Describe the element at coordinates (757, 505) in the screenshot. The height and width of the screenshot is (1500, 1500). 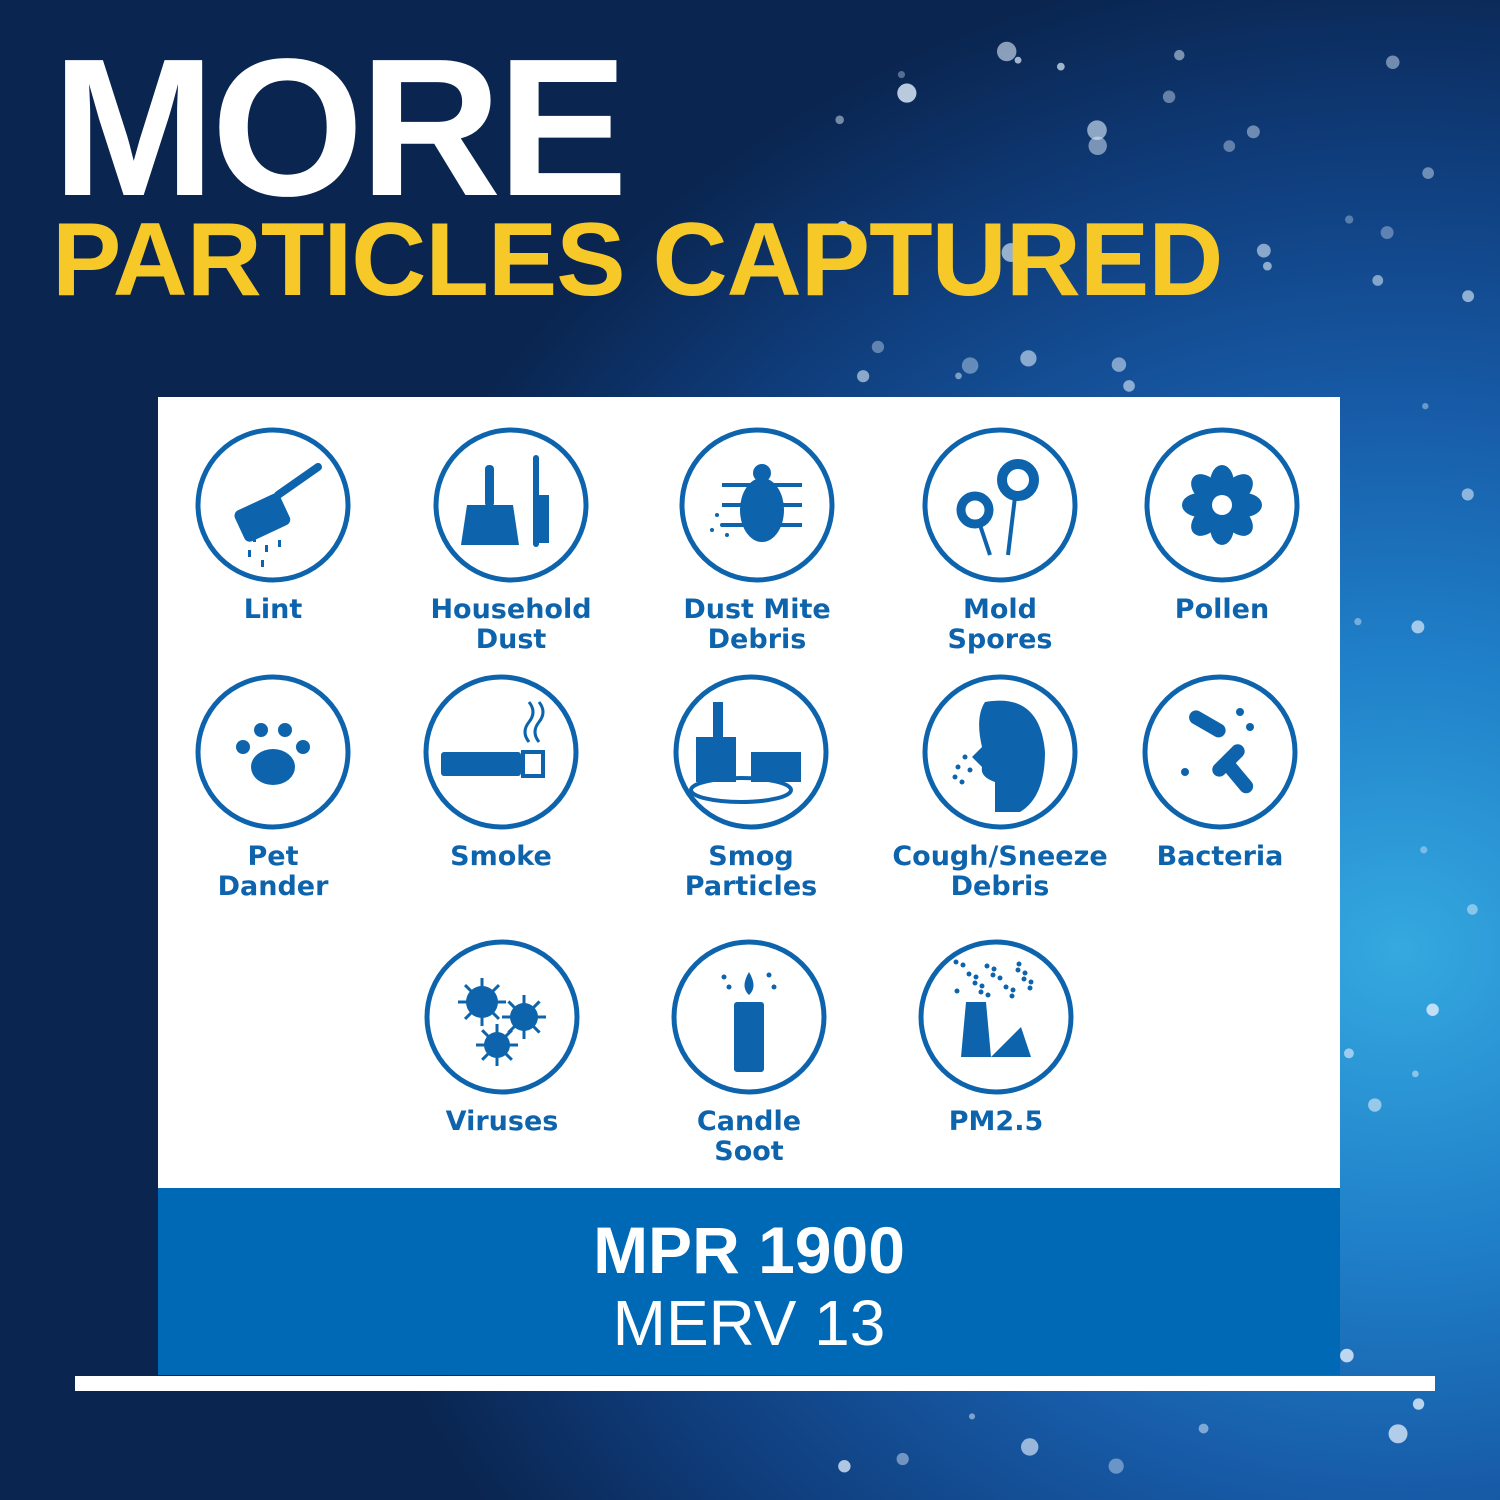
I see `dust-mite-icon` at that location.